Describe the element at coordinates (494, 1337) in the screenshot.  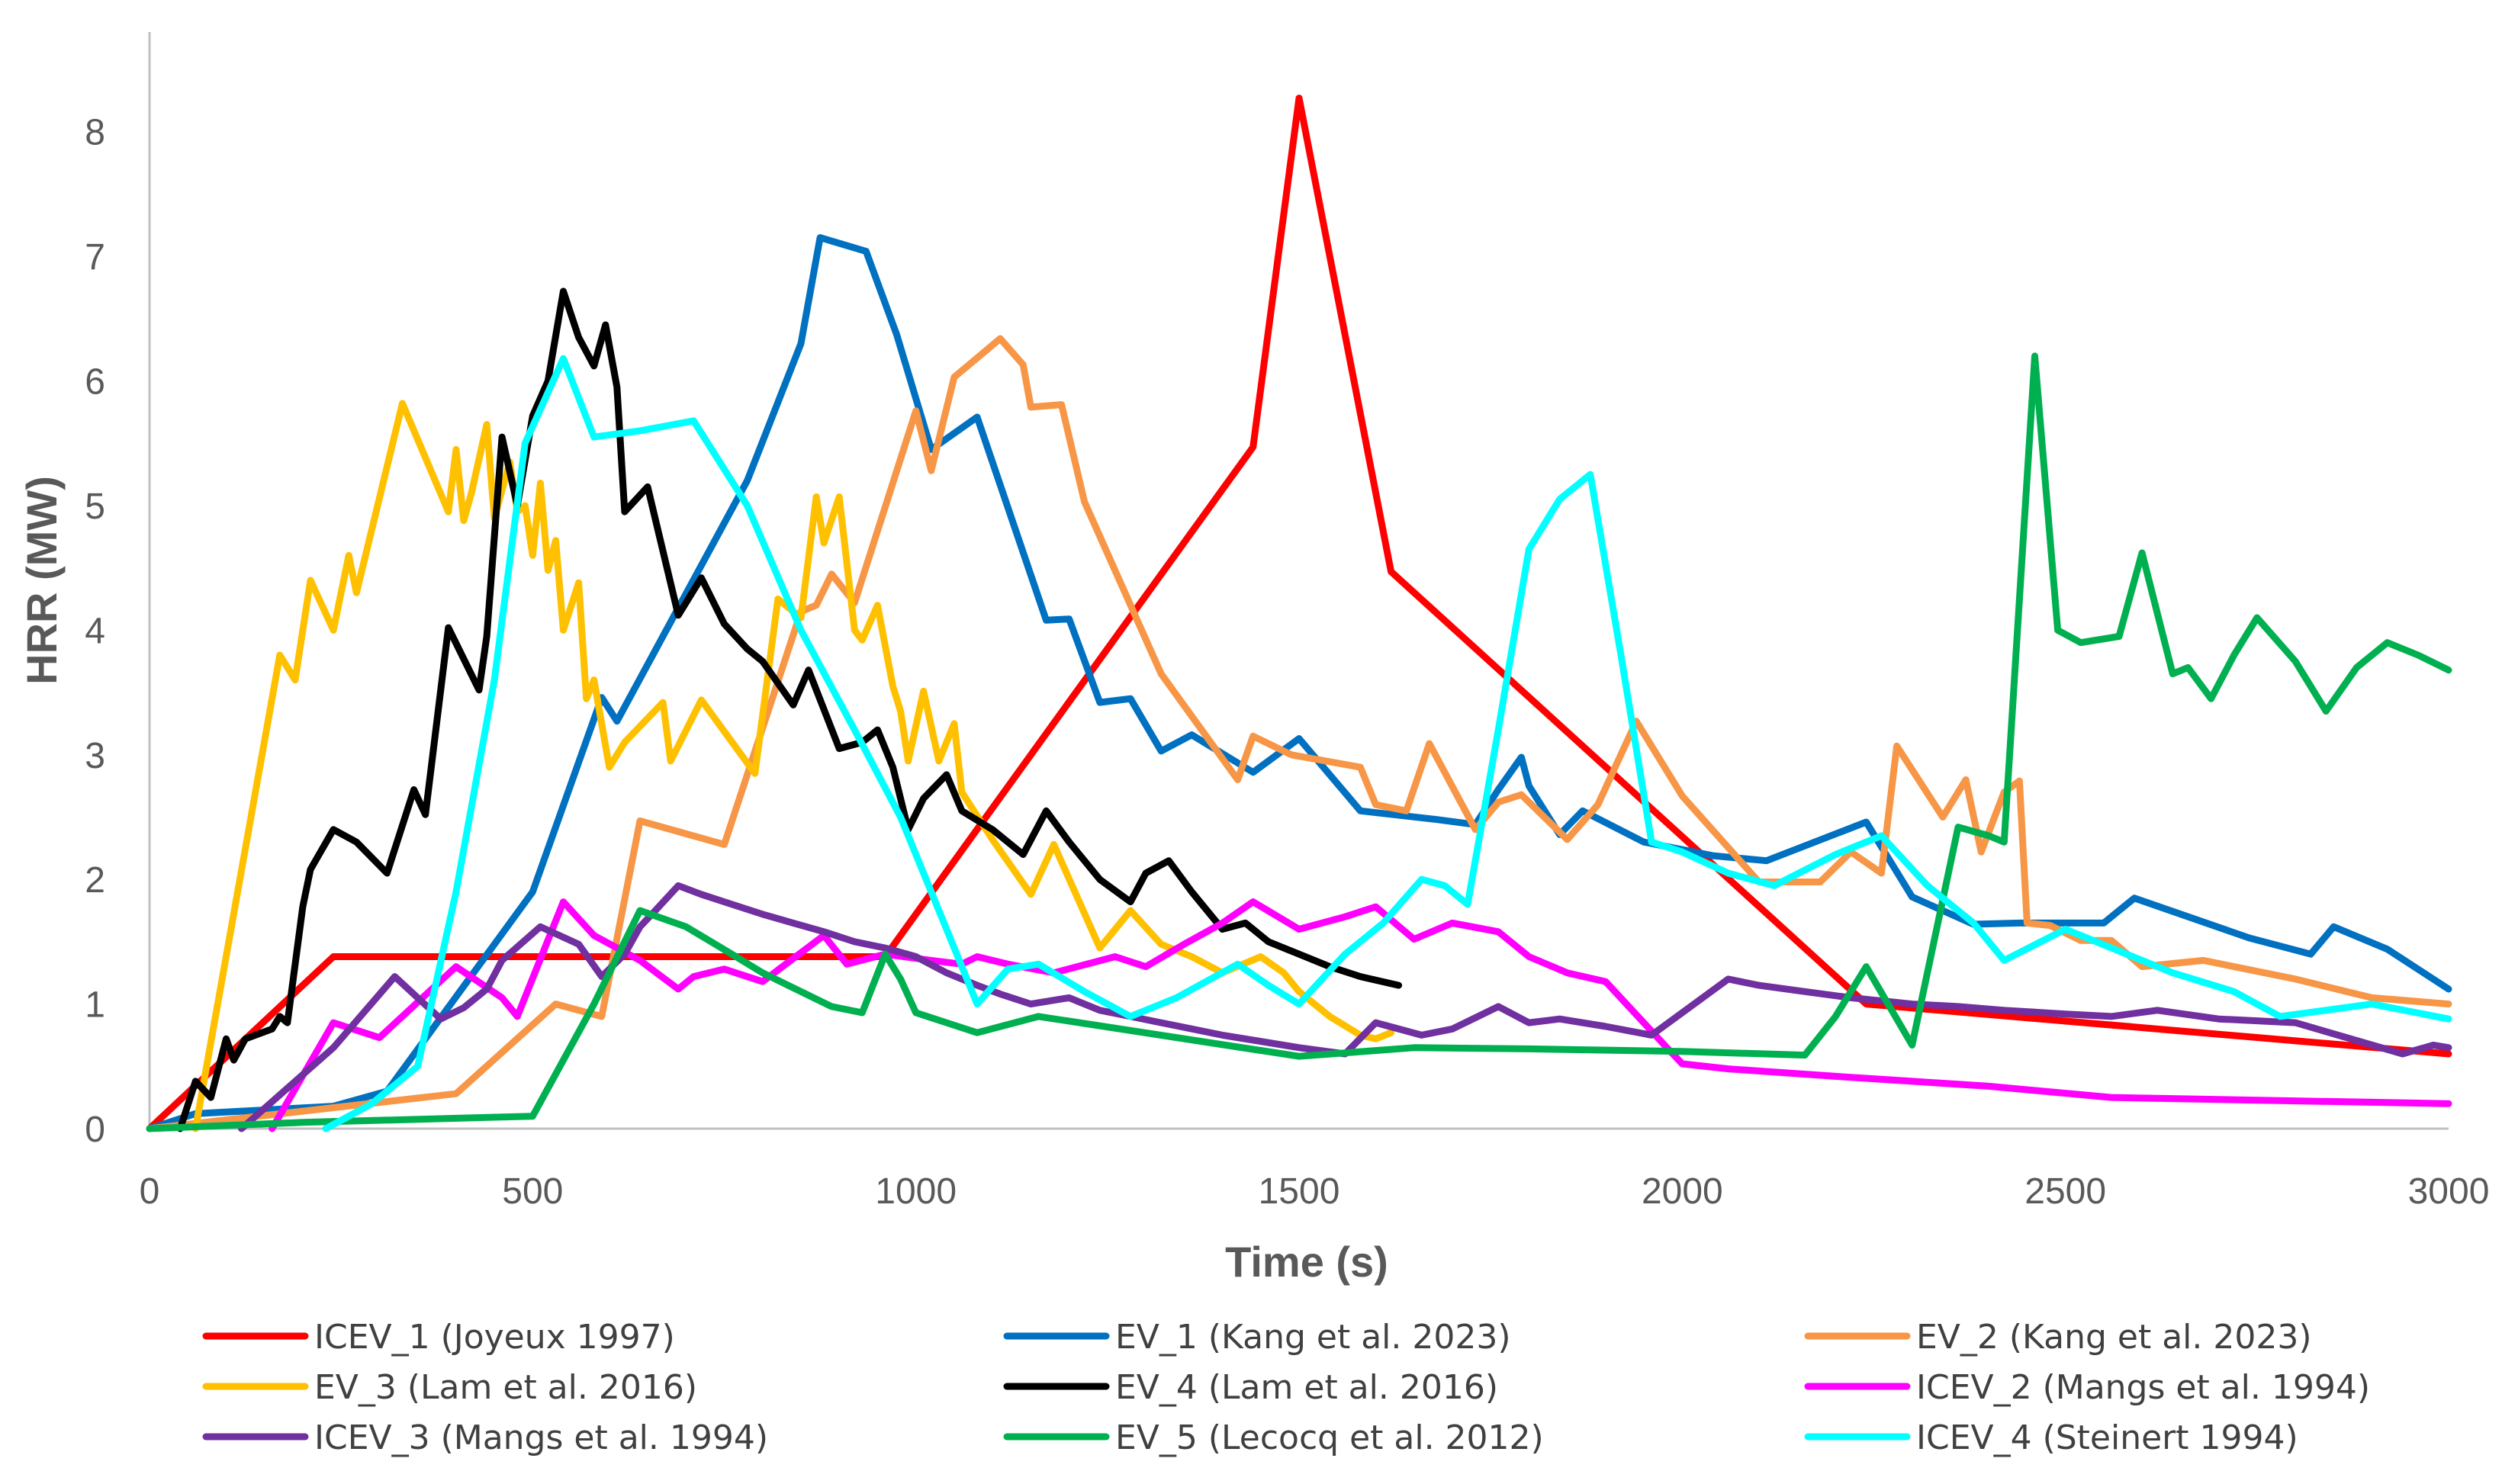
I see `legend-label: ICEV_1 (Joyeux 1997)` at that location.